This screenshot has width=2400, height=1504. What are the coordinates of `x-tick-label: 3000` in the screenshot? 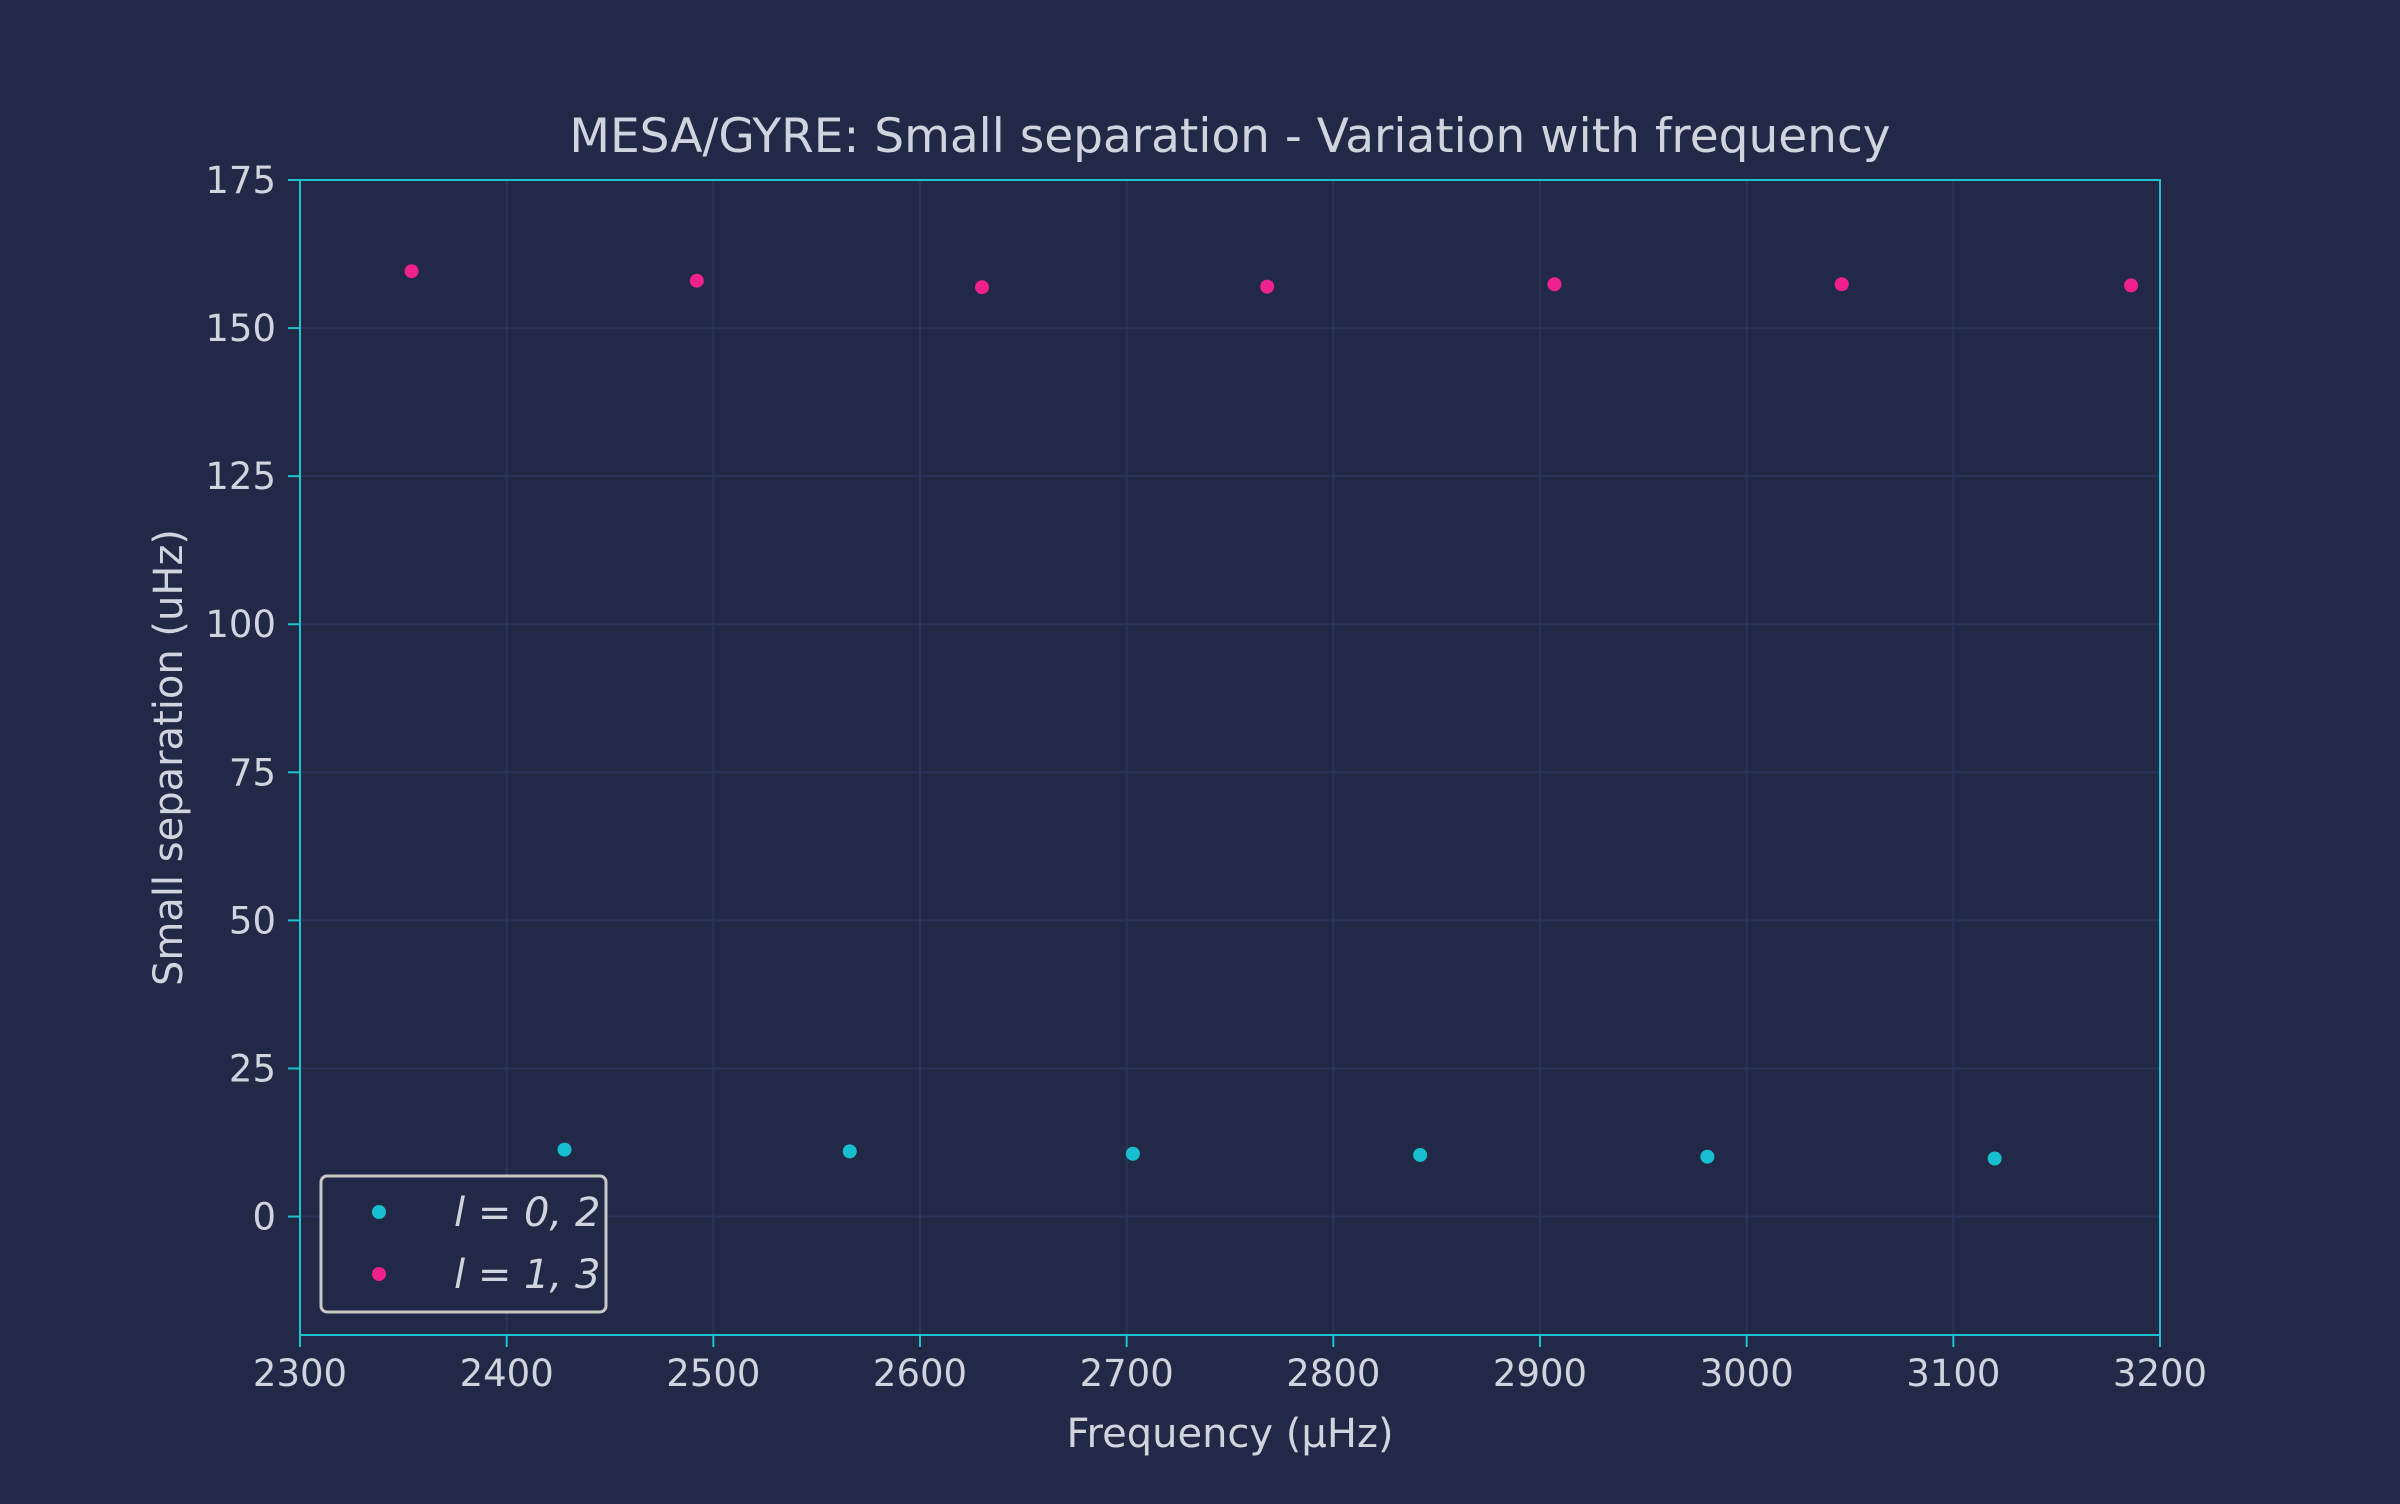 It's located at (1747, 1373).